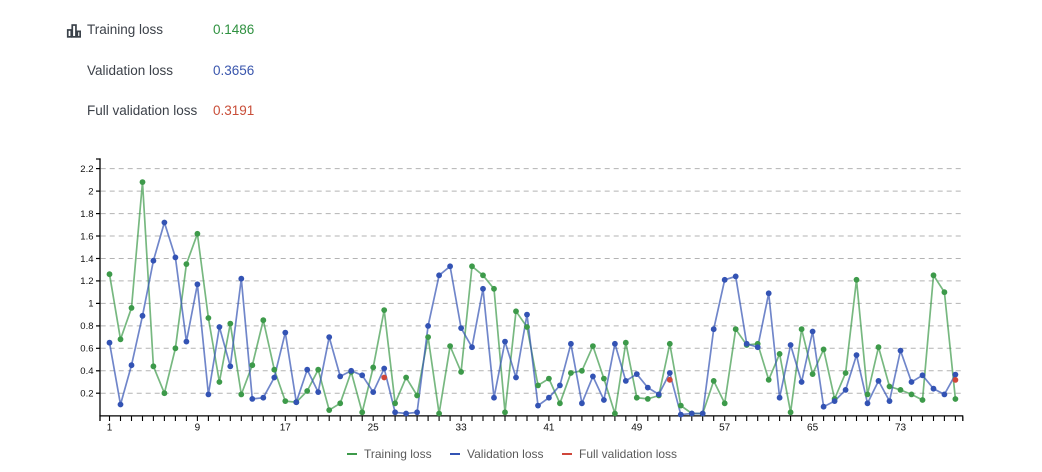 Image resolution: width=1042 pixels, height=472 pixels. Describe the element at coordinates (86, 371) in the screenshot. I see `svg-text: 0.4` at that location.